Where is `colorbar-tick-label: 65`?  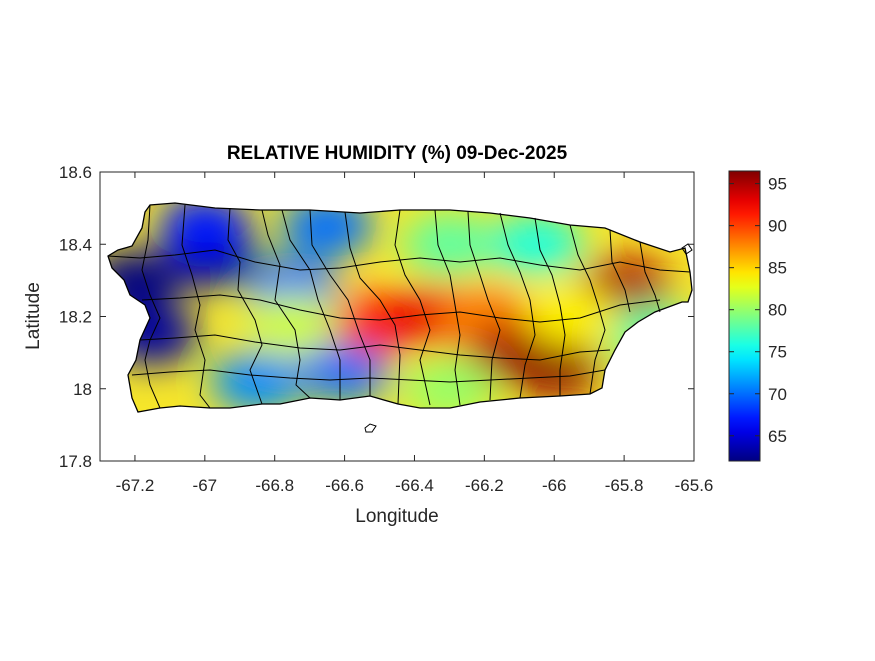
colorbar-tick-label: 65 is located at coordinates (777, 436).